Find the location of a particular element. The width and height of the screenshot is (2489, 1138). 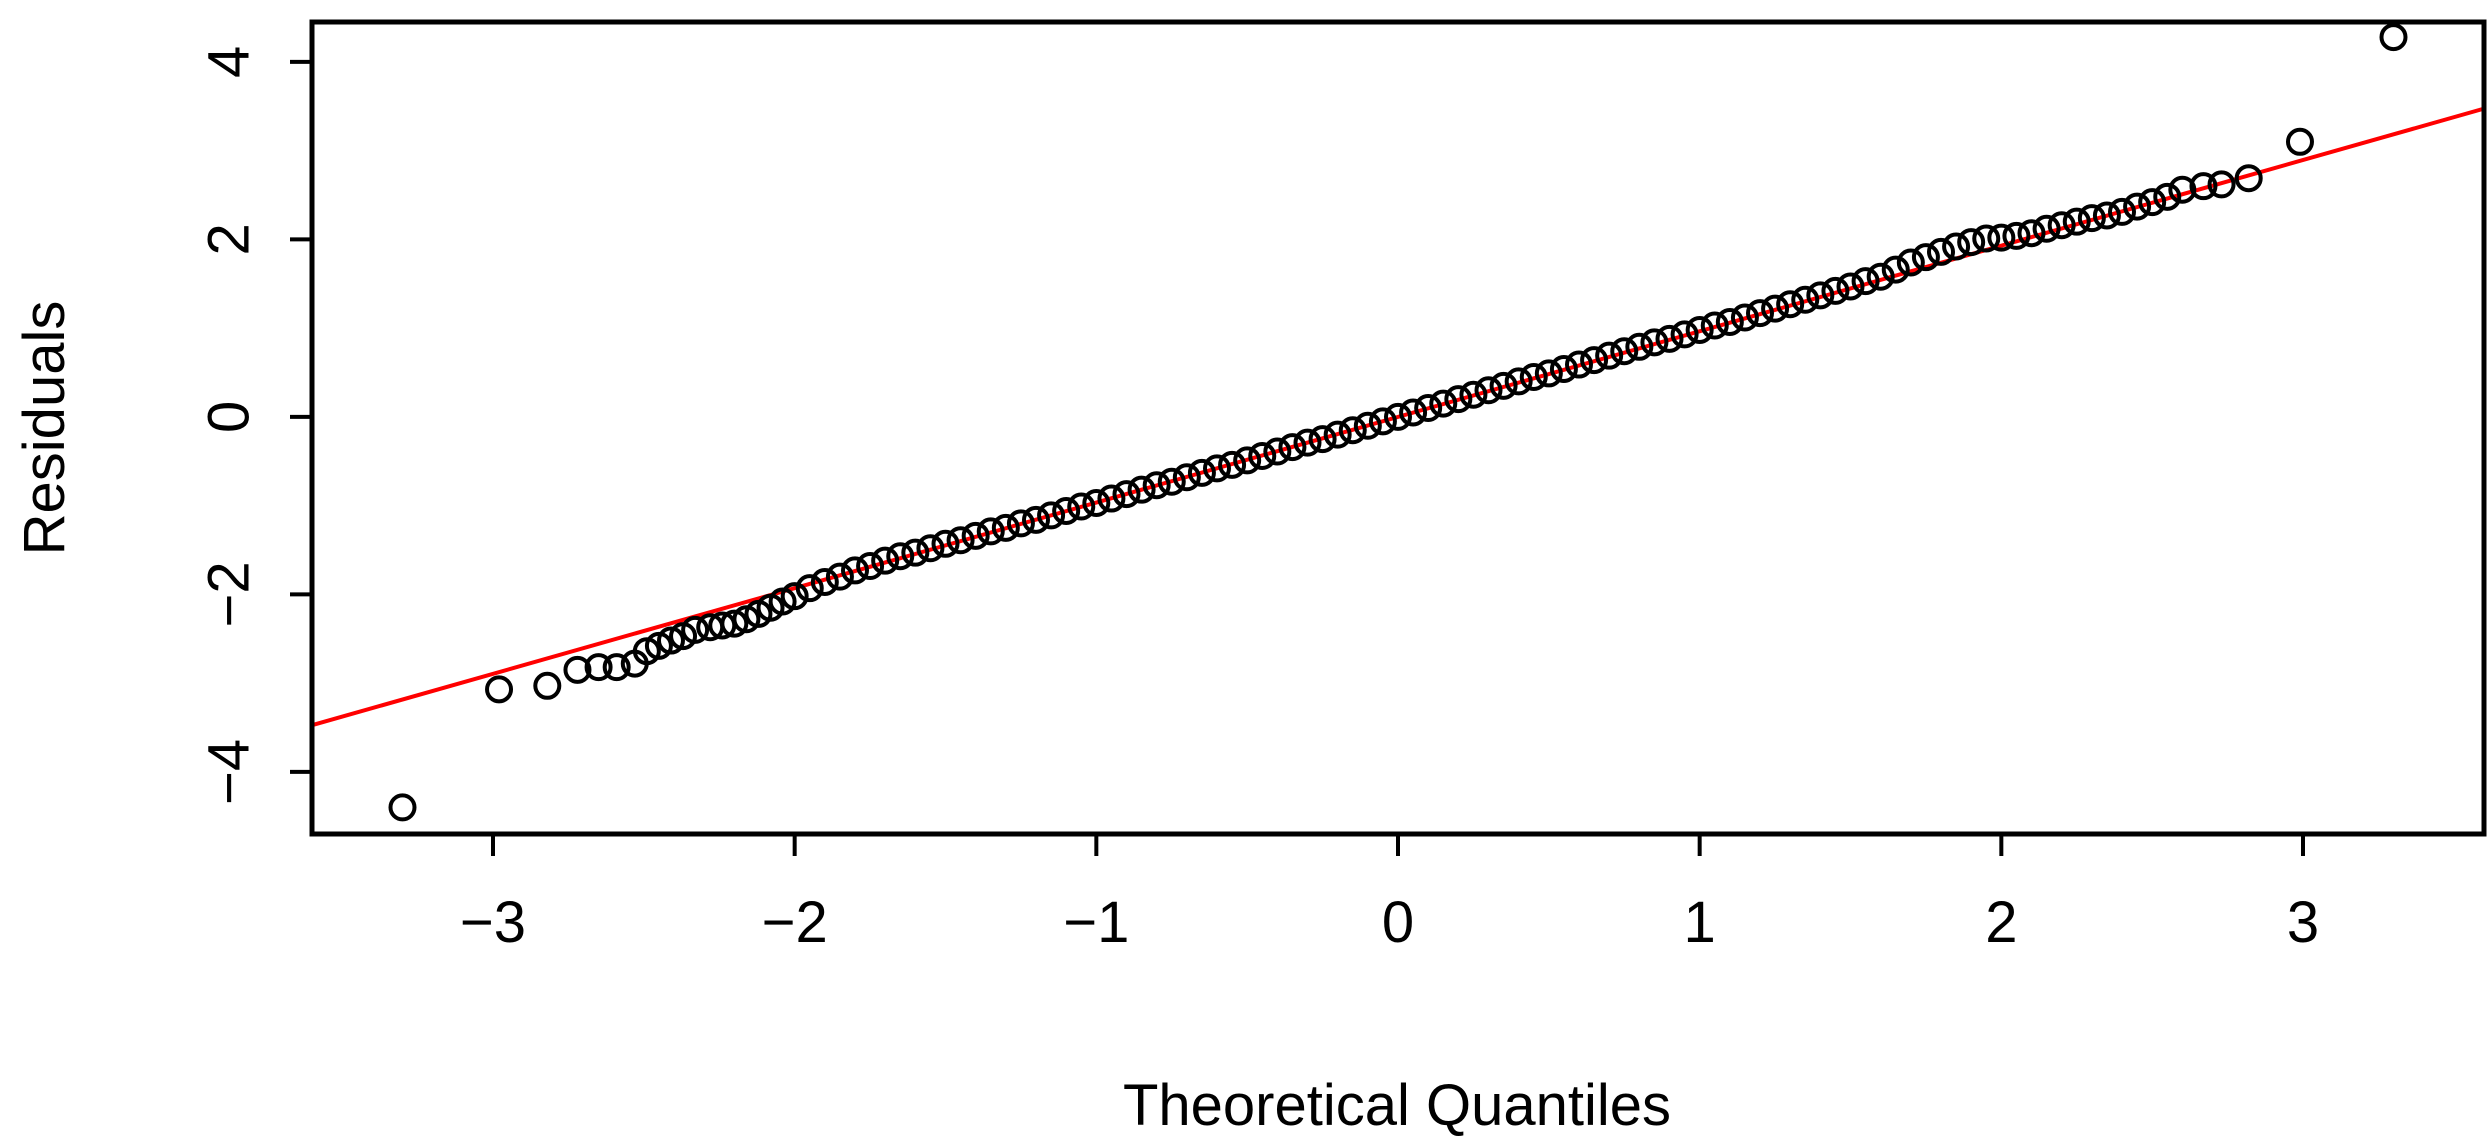

y-tick-label: 4 is located at coordinates (228, 62).